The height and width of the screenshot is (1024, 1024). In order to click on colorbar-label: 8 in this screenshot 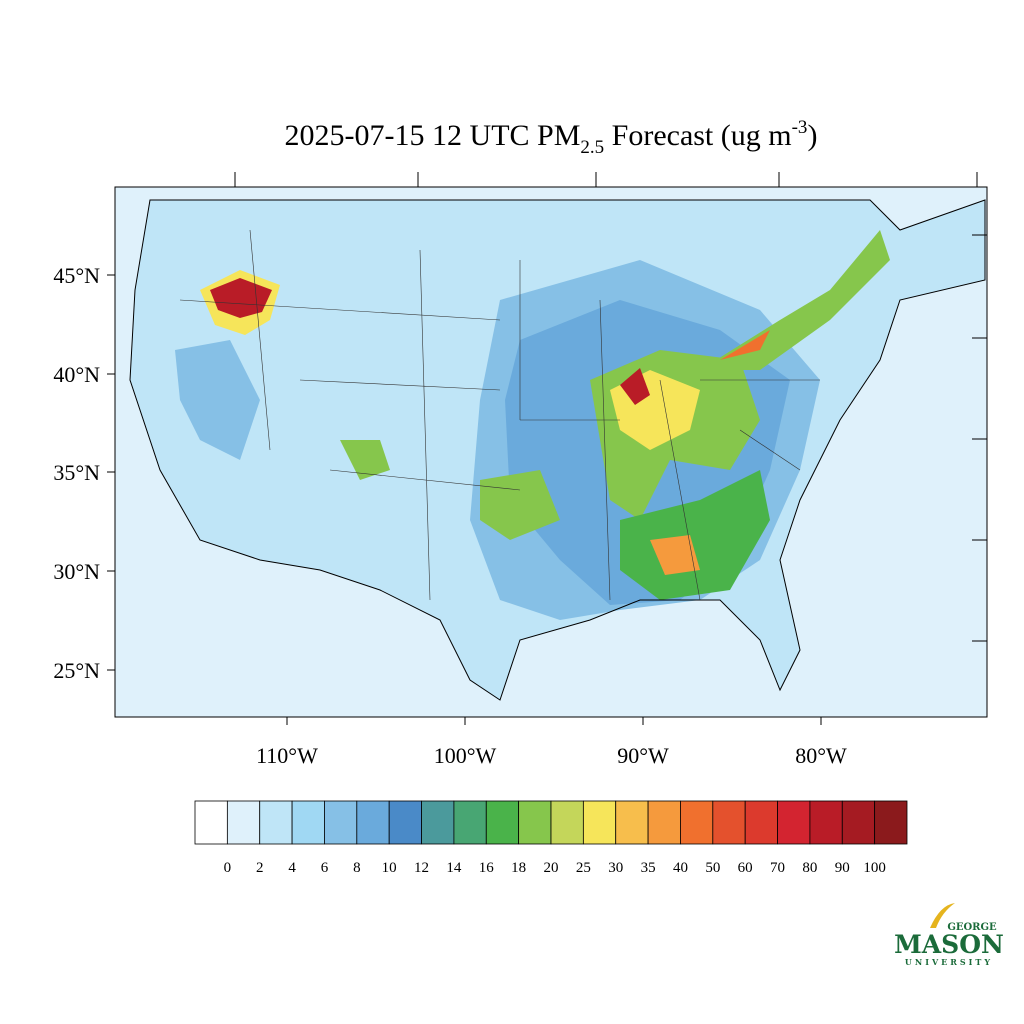, I will do `click(357, 868)`.